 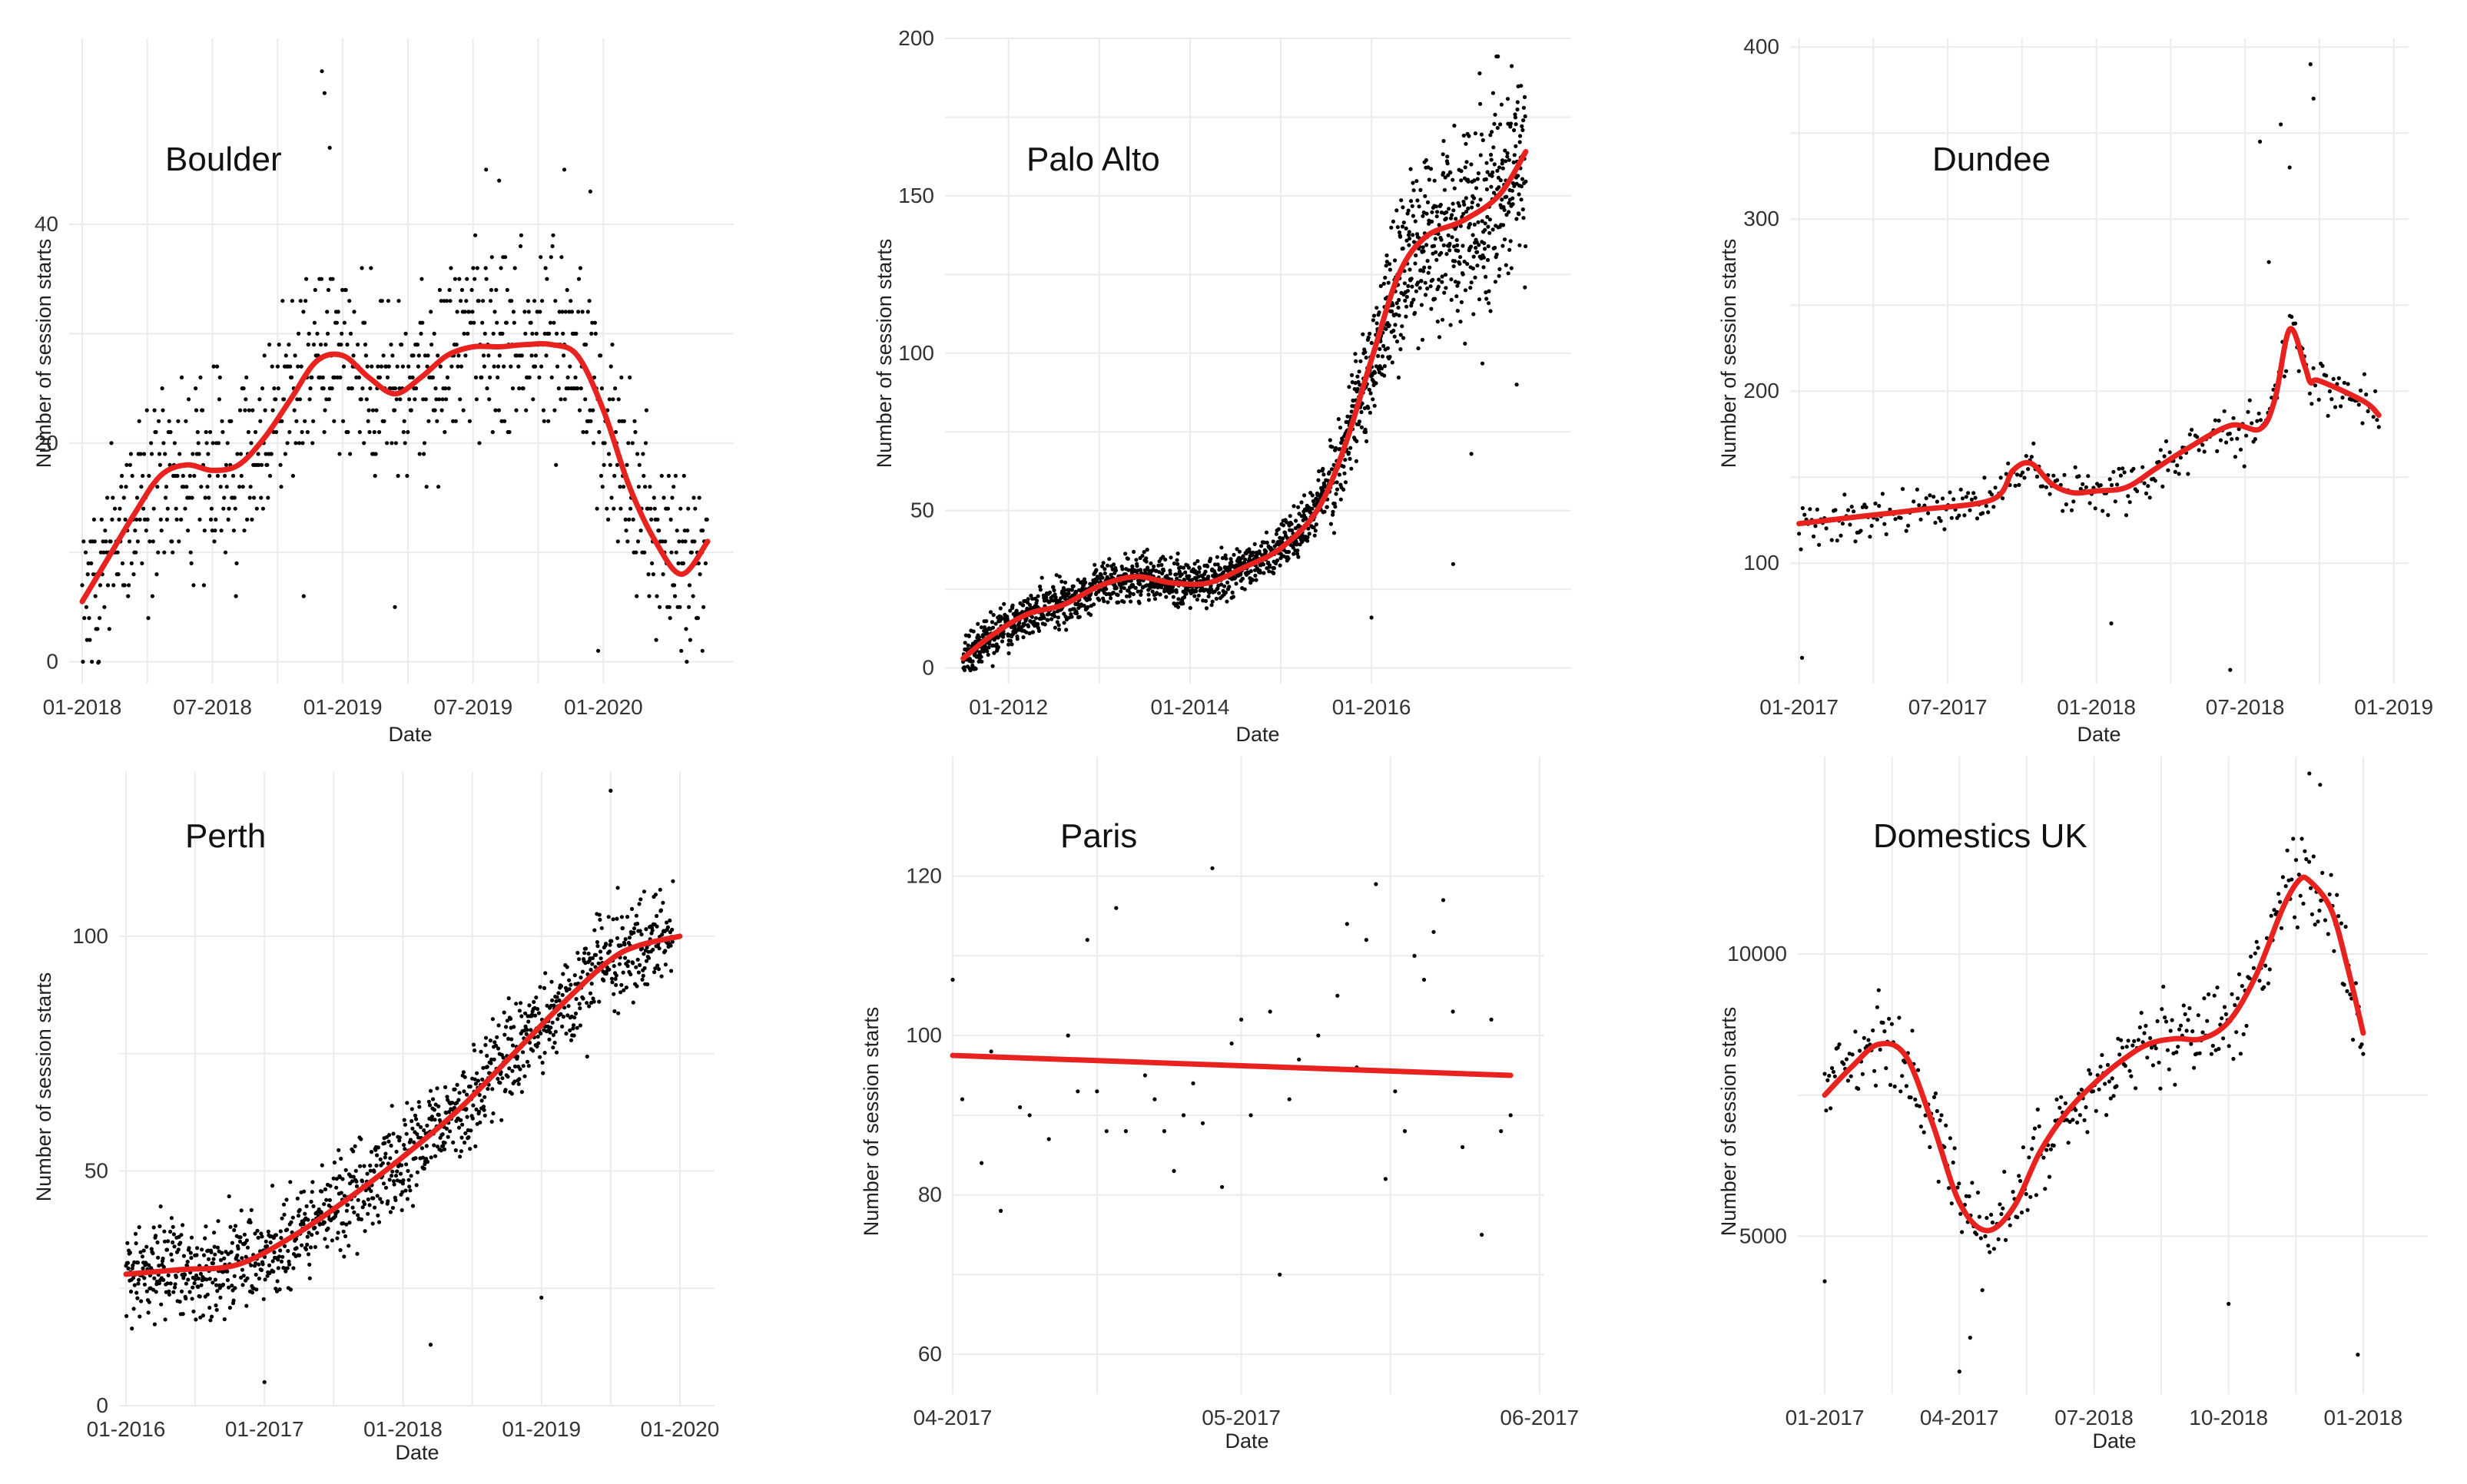 What do you see at coordinates (924, 876) in the screenshot?
I see `y-tick-label: 120` at bounding box center [924, 876].